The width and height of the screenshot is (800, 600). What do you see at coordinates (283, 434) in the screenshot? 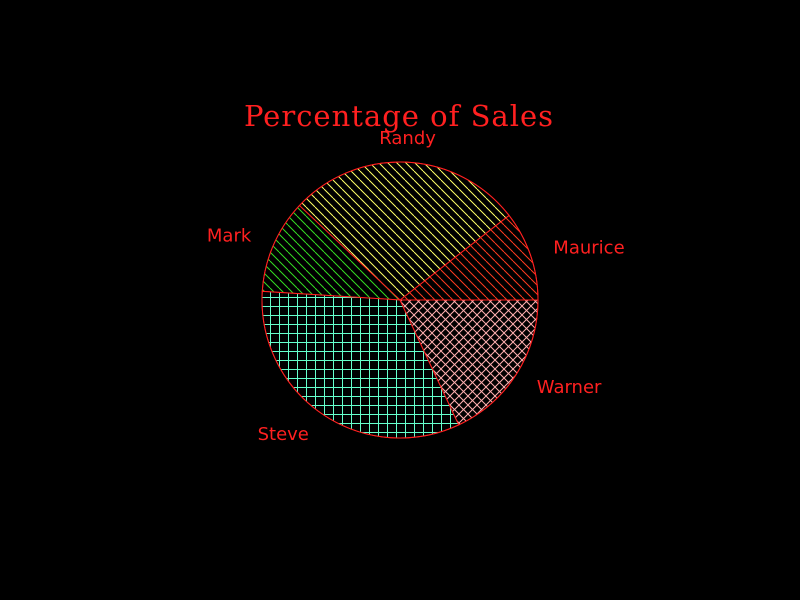
I see `slice-label-steve: Steve` at bounding box center [283, 434].